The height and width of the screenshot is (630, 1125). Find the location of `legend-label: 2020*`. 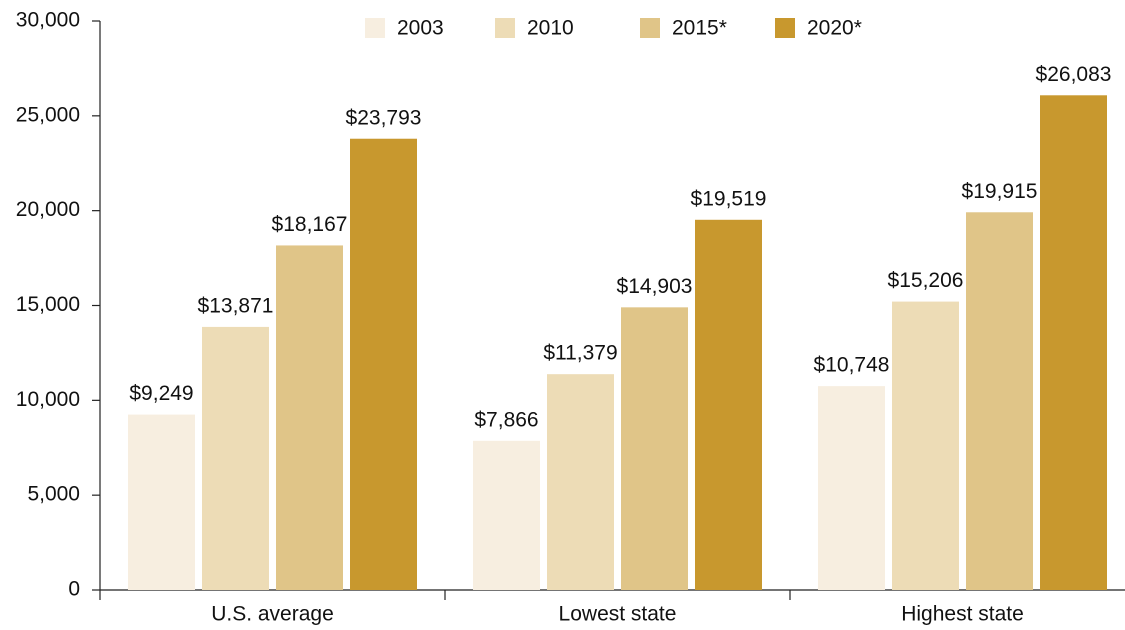

legend-label: 2020* is located at coordinates (834, 28).